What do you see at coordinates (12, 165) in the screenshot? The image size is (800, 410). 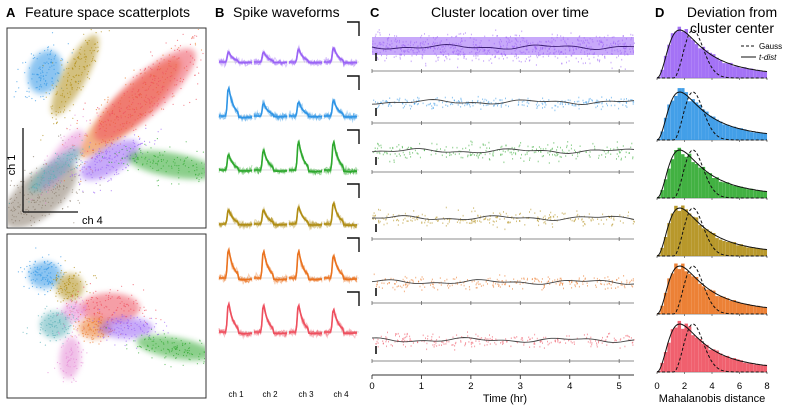 I see `axis-label-ch1: ch 1` at bounding box center [12, 165].